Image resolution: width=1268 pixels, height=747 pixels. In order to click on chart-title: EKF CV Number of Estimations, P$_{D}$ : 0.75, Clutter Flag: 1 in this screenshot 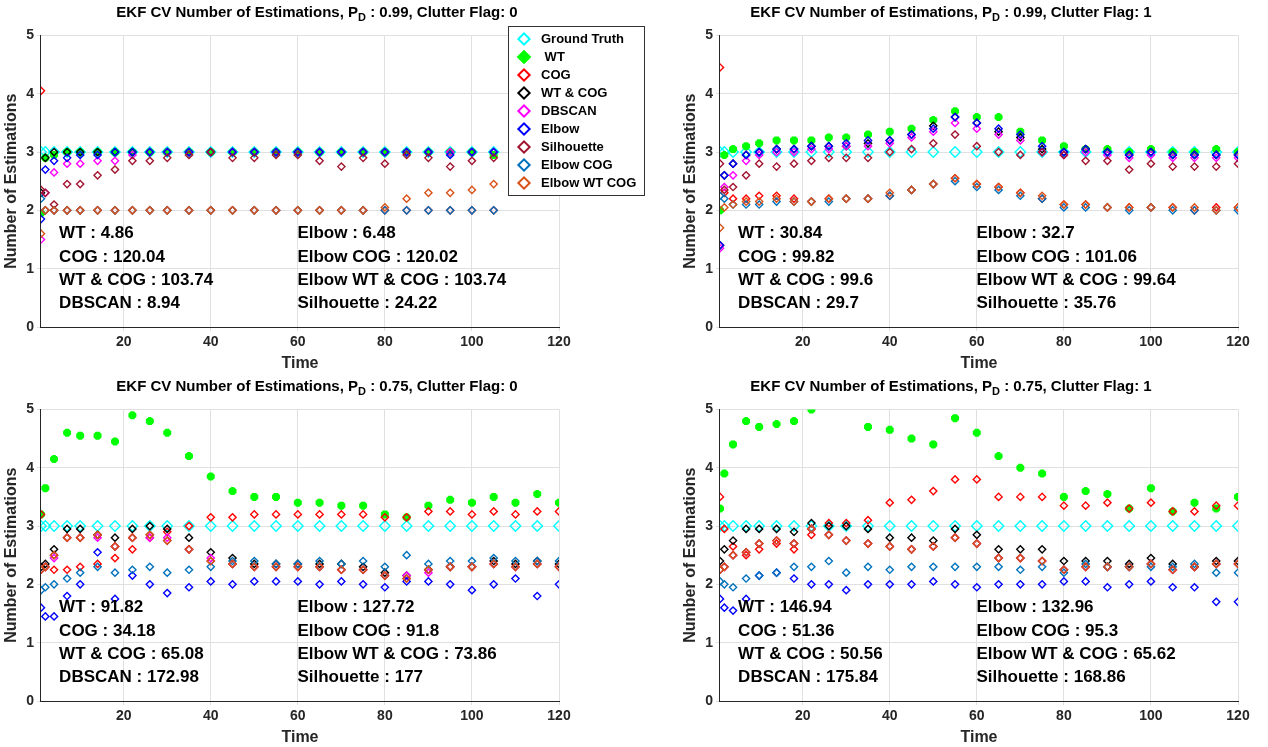, I will do `click(951, 387)`.